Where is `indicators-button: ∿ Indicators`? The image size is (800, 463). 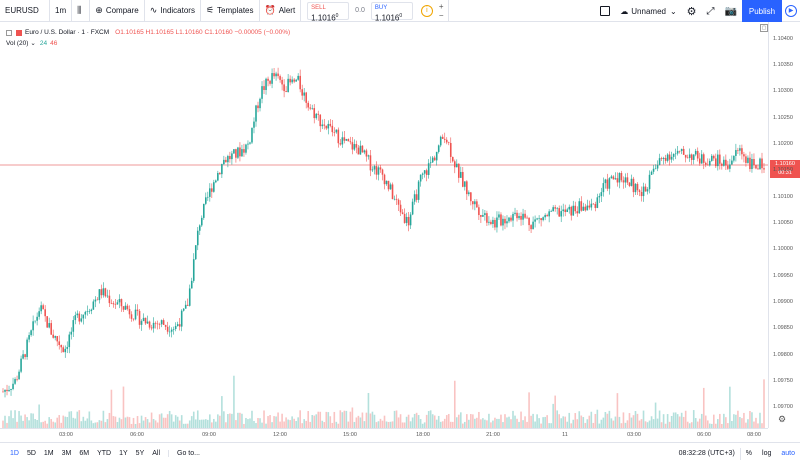
indicators-button: ∿ Indicators is located at coordinates (173, 11).